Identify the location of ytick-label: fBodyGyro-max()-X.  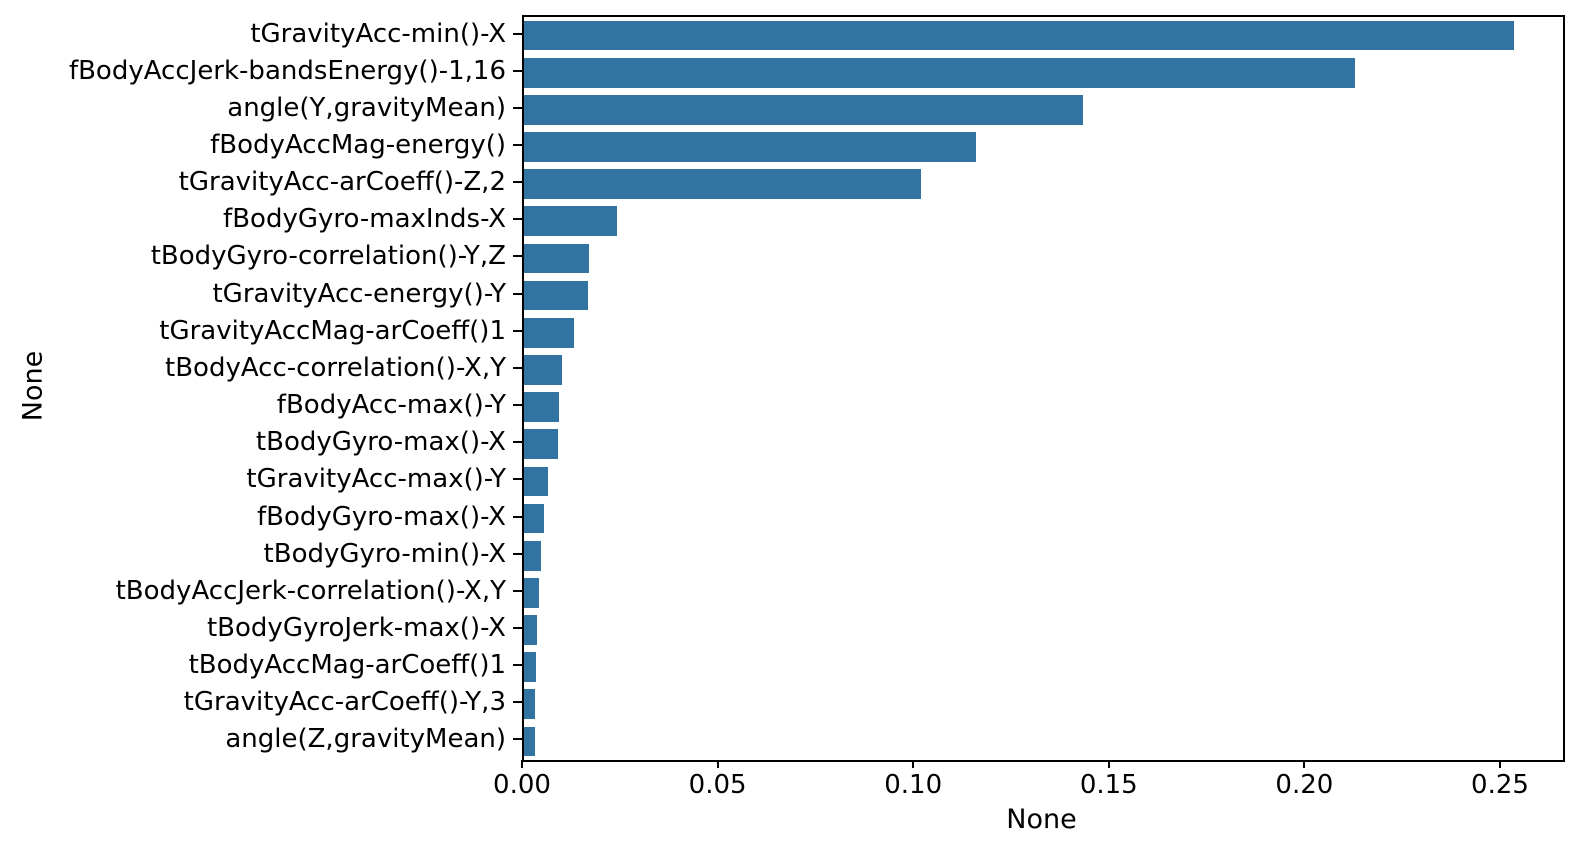
(381, 516).